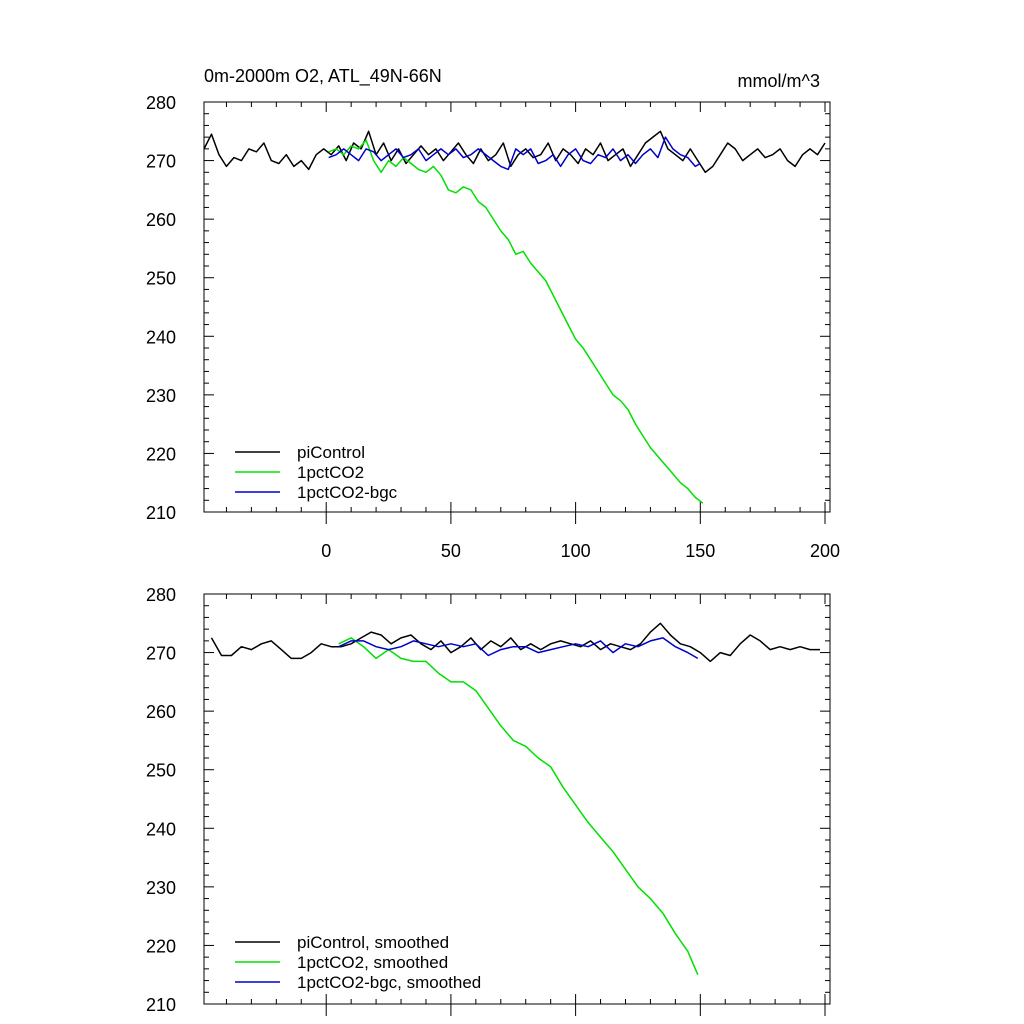 The width and height of the screenshot is (1024, 1024). Describe the element at coordinates (700, 551) in the screenshot. I see `x-tick-label: 150` at that location.